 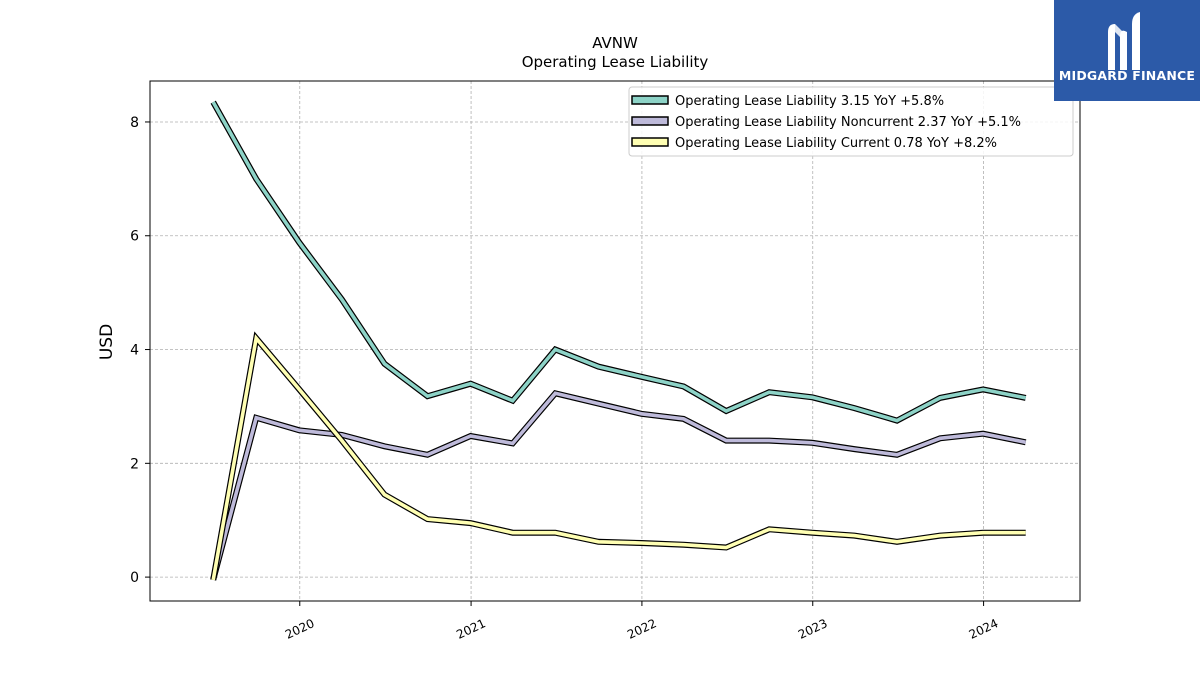 I want to click on y-tick-label: 6, so click(x=134, y=237).